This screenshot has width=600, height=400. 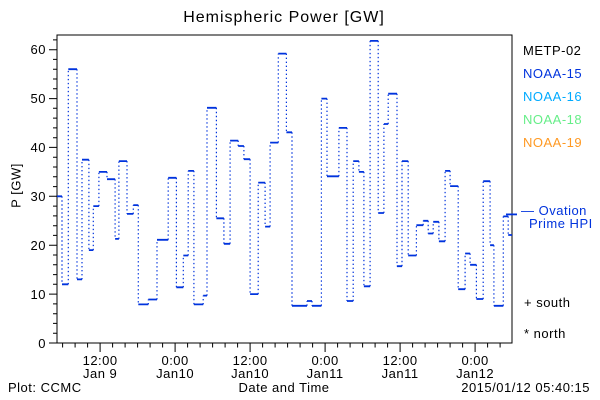 I want to click on ovation-annotation-line1: — Ovation, so click(x=554, y=210).